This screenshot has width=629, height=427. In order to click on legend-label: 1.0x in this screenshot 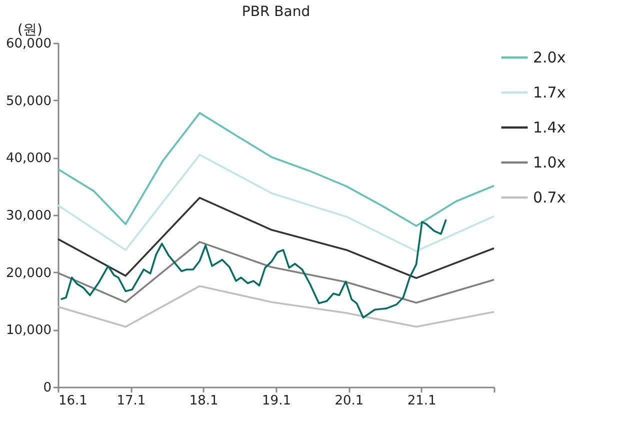, I will do `click(549, 163)`.